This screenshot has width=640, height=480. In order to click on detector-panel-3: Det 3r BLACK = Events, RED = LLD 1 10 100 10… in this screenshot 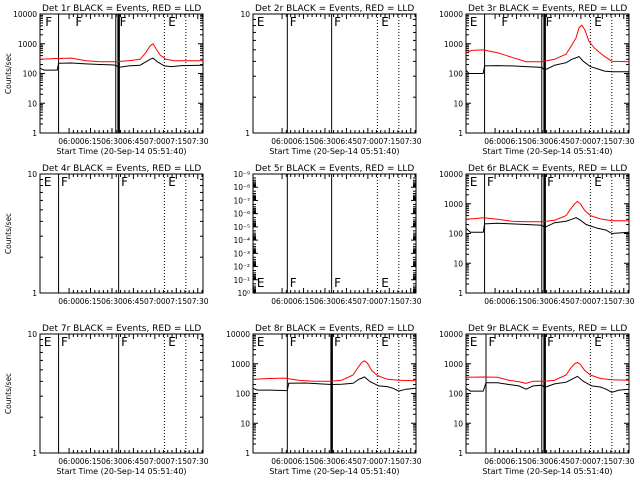, I will do `click(537, 80)`.